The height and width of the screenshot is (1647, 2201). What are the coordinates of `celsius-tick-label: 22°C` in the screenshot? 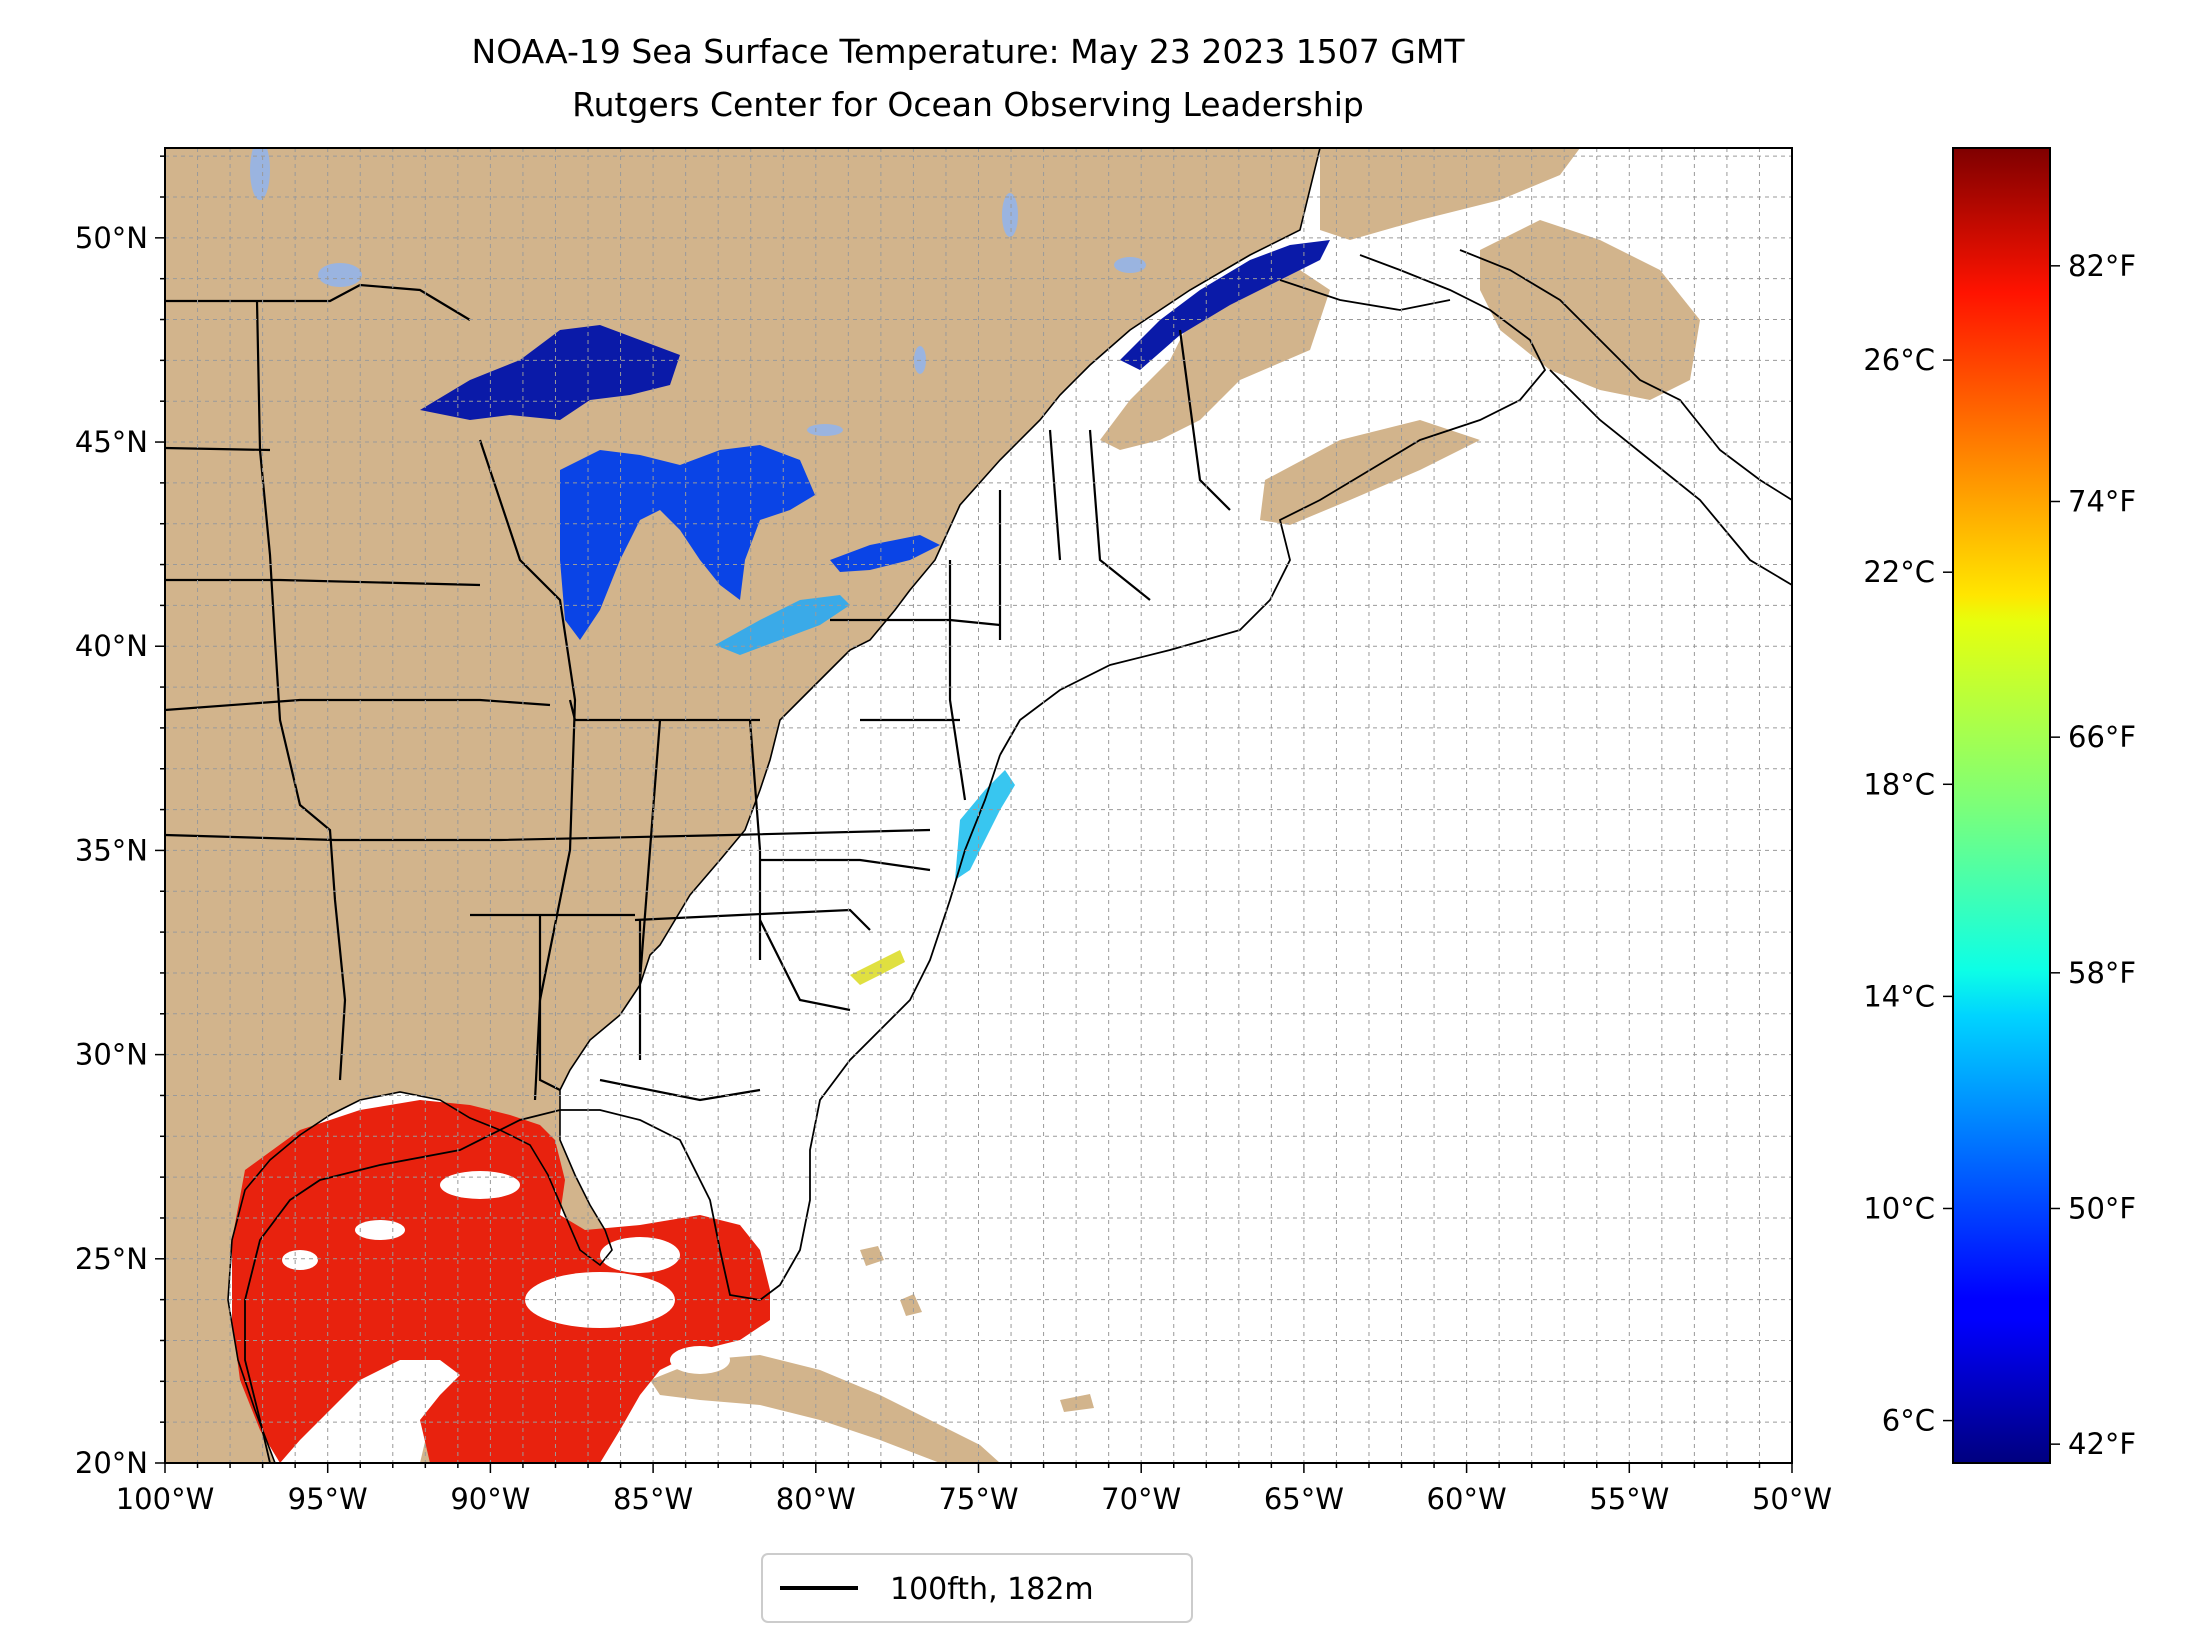 It's located at (1899, 572).